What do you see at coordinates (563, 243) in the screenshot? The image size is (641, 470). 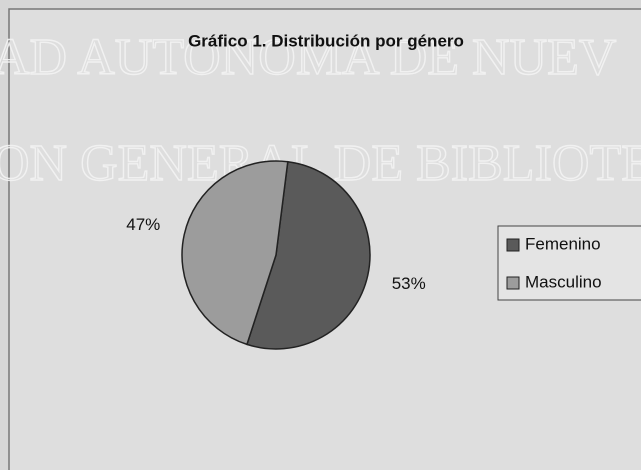 I see `legend-label: Femenino` at bounding box center [563, 243].